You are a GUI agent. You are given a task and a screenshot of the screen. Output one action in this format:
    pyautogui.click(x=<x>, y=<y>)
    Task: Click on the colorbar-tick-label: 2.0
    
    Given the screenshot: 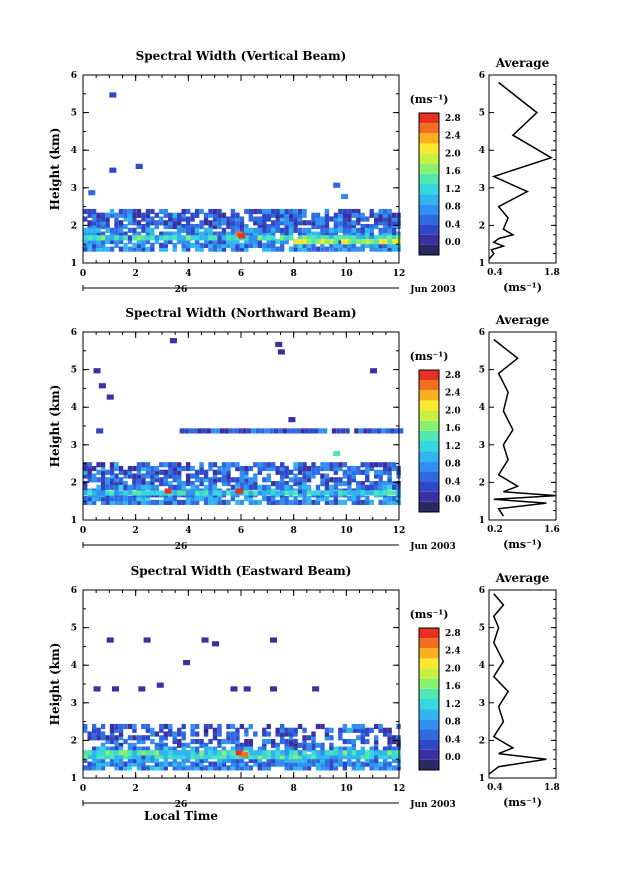 What is the action you would take?
    pyautogui.click(x=453, y=411)
    